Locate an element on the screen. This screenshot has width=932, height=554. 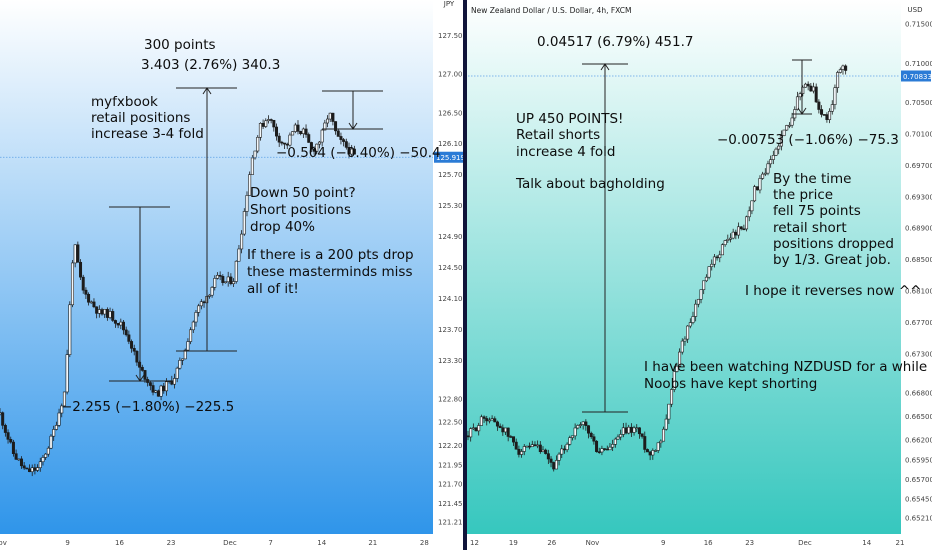
left-annotation-short-positions: Short positions is located at coordinates (300, 210).